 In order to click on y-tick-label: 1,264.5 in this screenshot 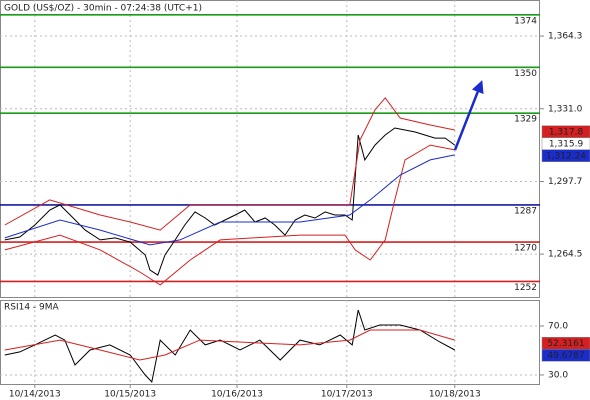, I will do `click(565, 255)`.